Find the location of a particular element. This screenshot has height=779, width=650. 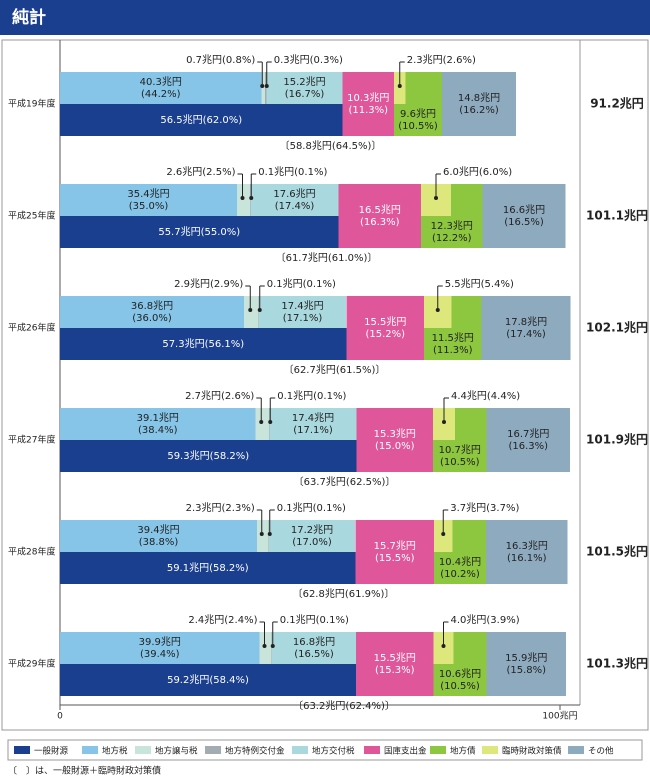

data-label: 15.2兆円(16.7%) is located at coordinates (304, 88).